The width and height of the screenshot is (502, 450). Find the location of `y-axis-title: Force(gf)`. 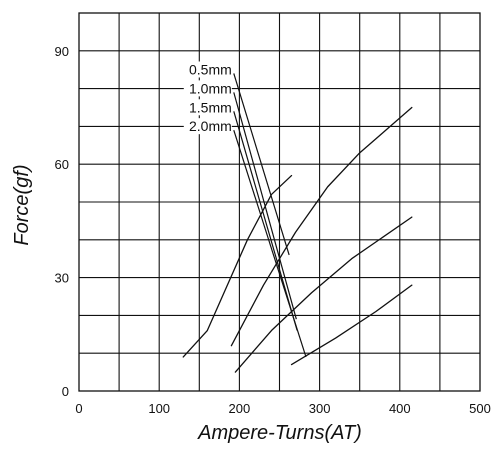

y-axis-title: Force(gf) is located at coordinates (22, 204).